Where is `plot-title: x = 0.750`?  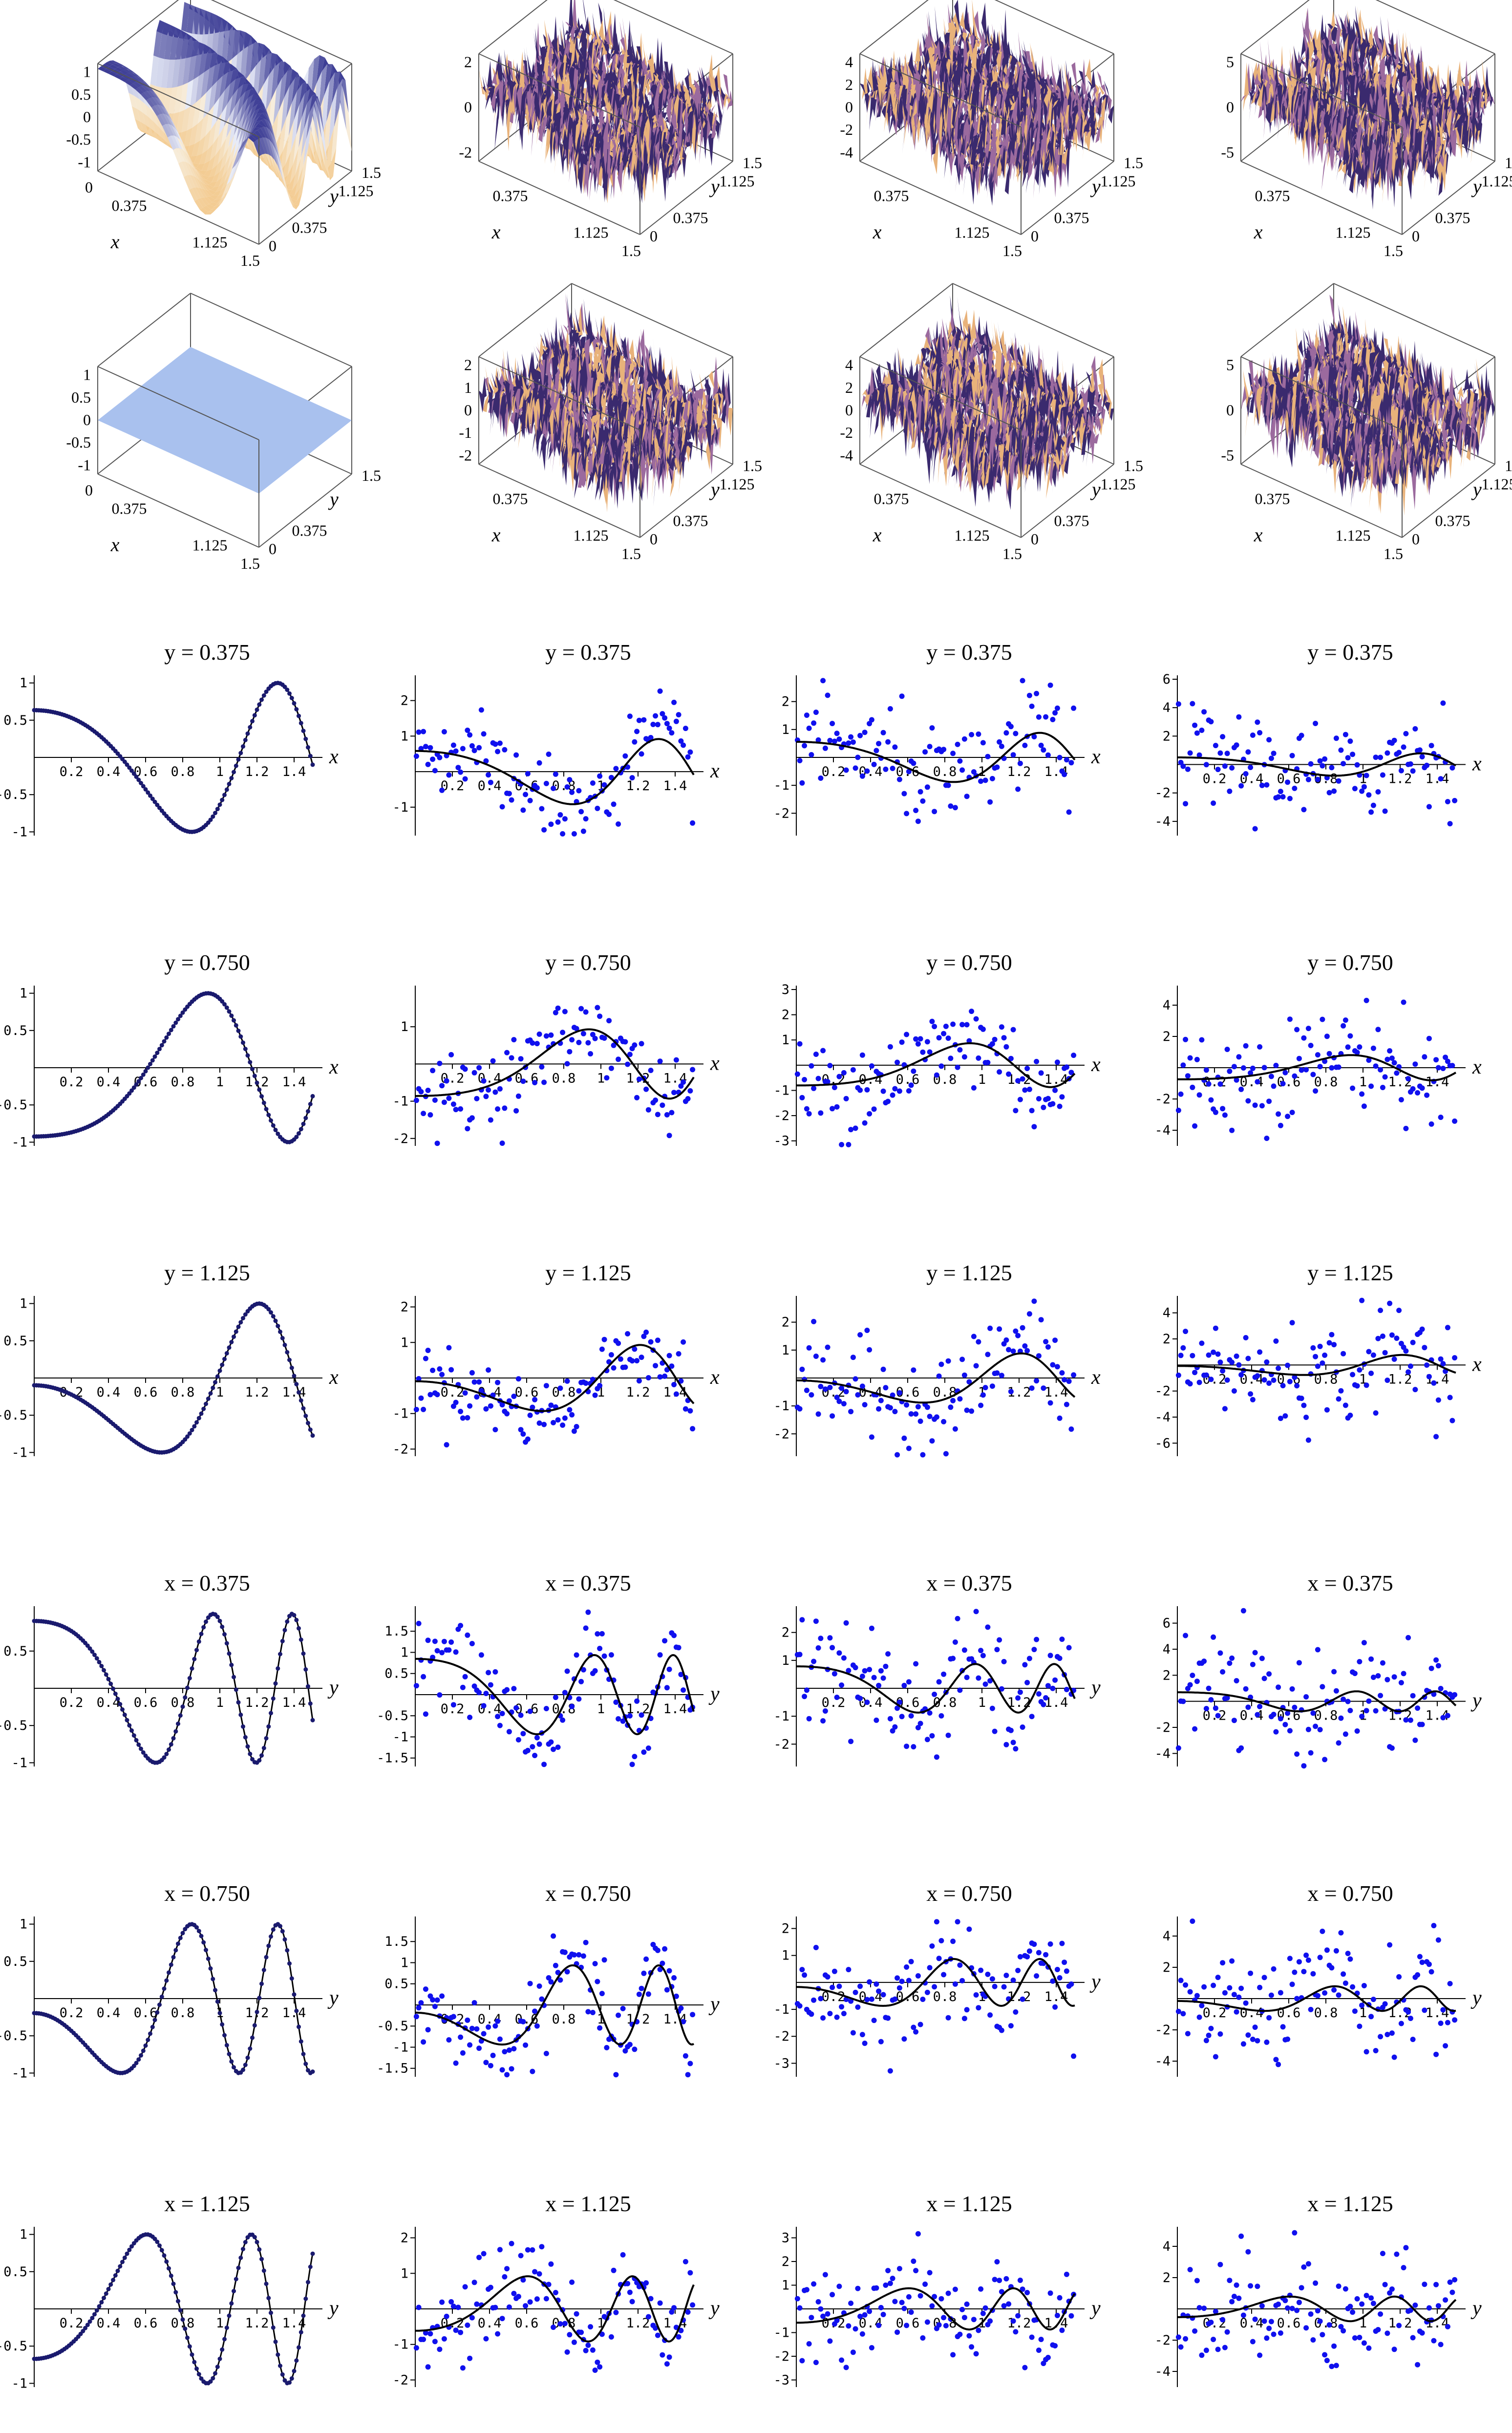
plot-title: x = 0.750 is located at coordinates (588, 1893).